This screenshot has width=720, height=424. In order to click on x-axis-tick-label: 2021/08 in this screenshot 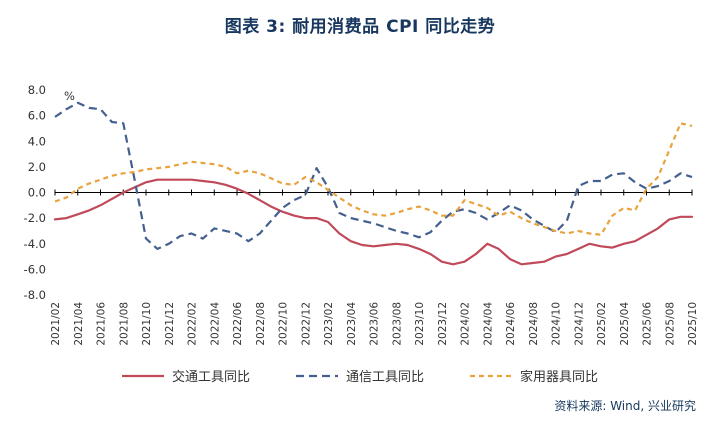, I will do `click(124, 324)`.